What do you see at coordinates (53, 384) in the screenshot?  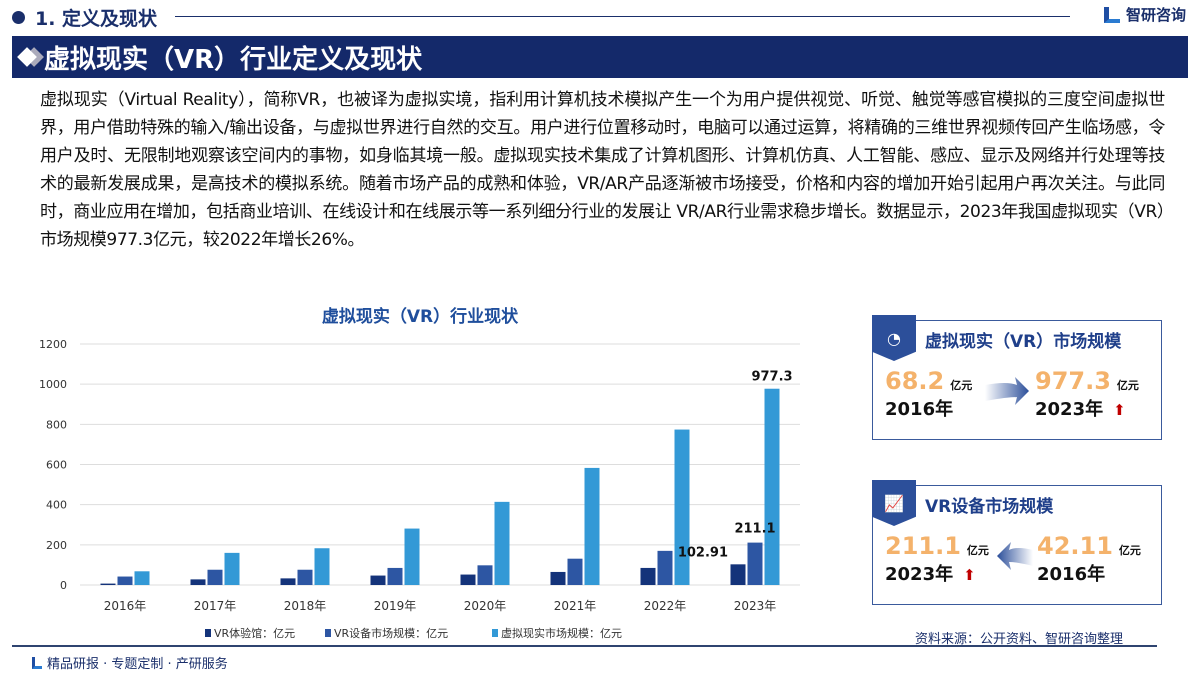 I see `y-tick-label: 1000` at bounding box center [53, 384].